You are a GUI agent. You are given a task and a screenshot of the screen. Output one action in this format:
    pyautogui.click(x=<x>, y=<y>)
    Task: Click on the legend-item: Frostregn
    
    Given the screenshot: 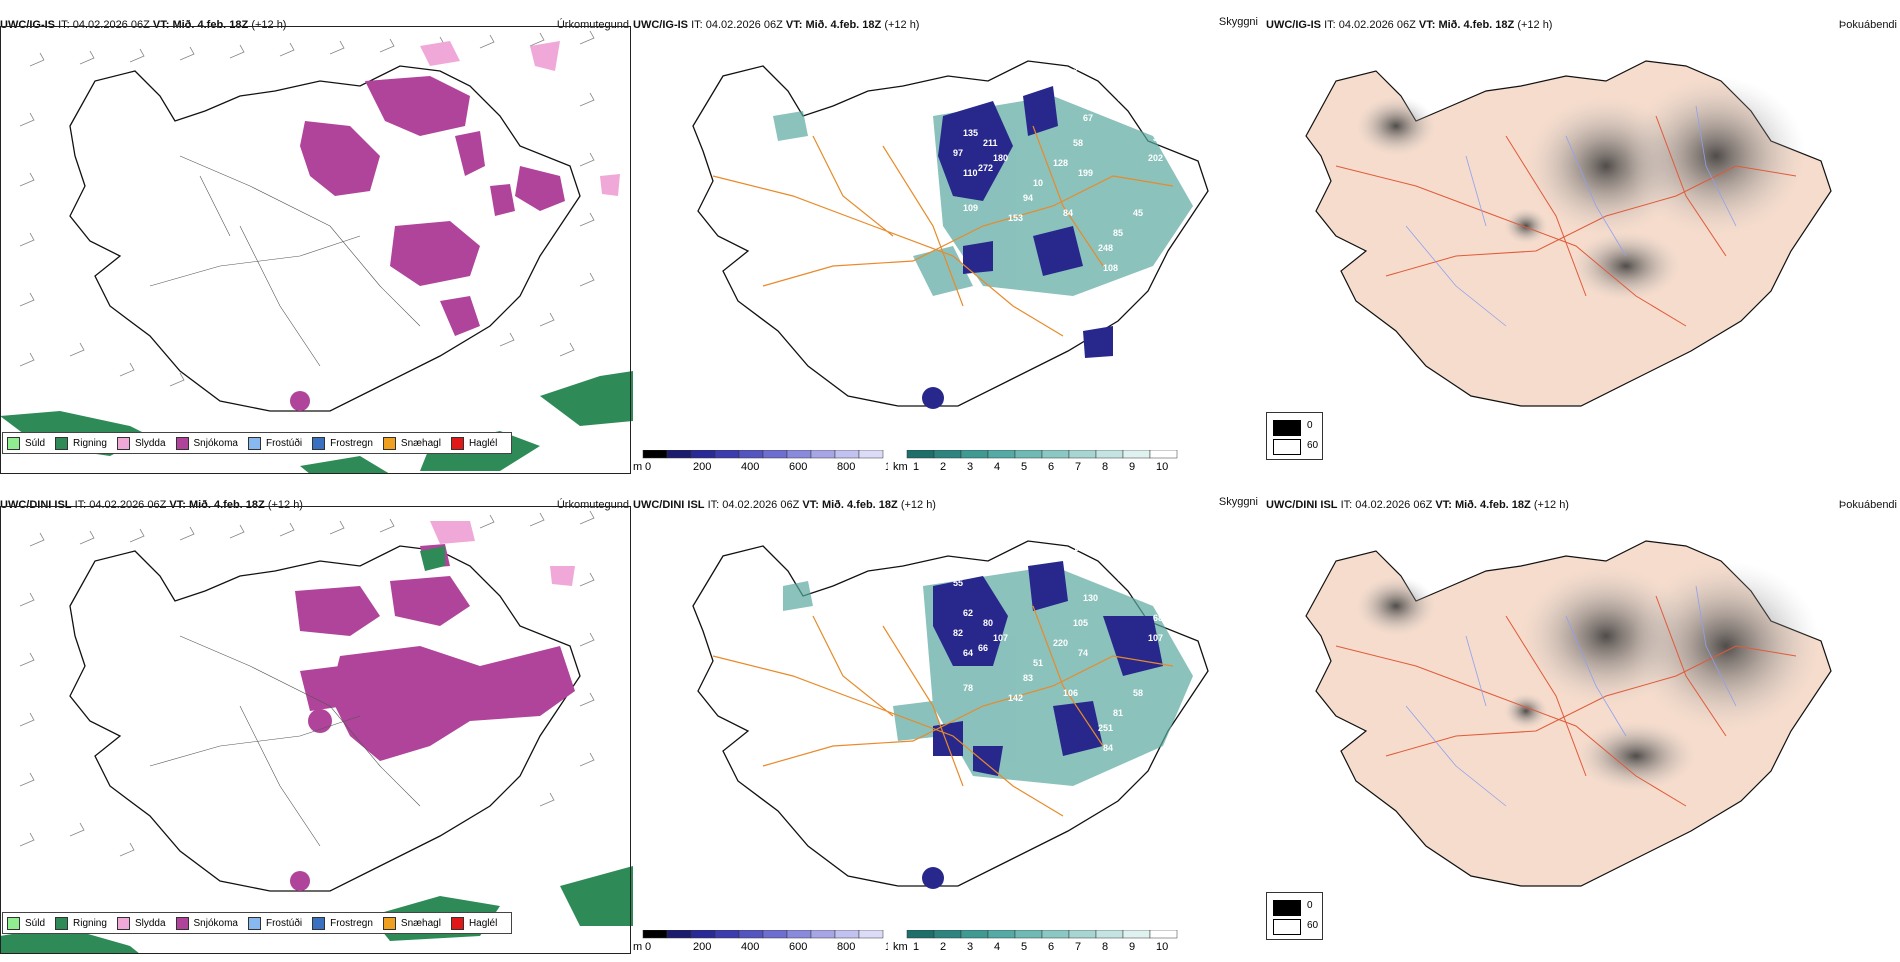 What is the action you would take?
    pyautogui.click(x=342, y=443)
    